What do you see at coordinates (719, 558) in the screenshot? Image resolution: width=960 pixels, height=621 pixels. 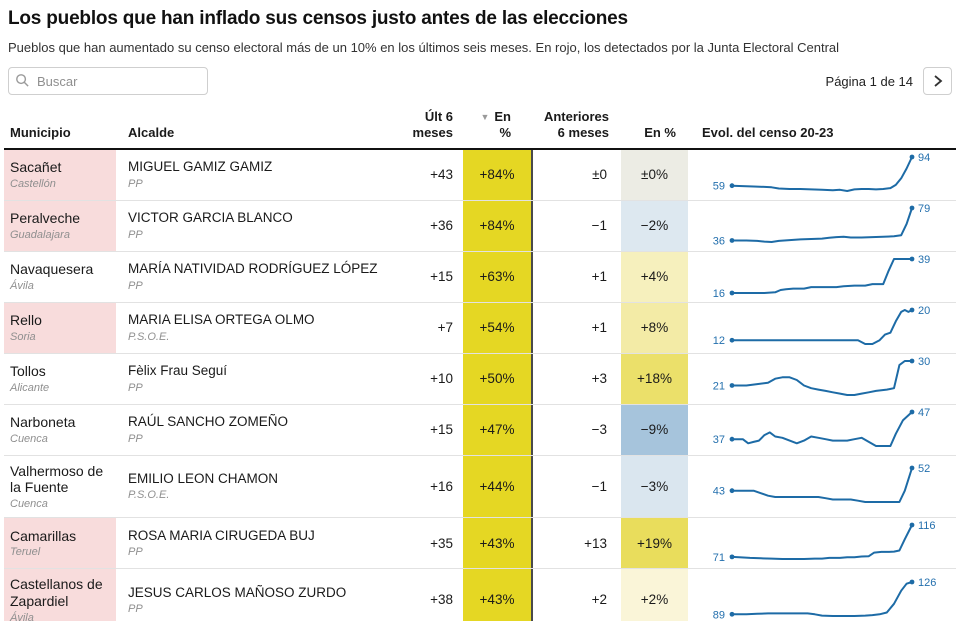 I see `spark-start-label: 71` at bounding box center [719, 558].